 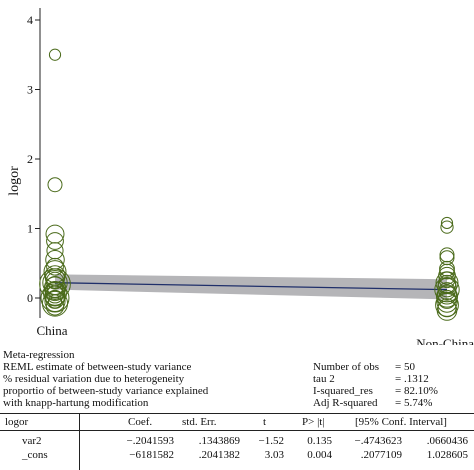 I want to click on y-axis-label: logor, so click(x=14, y=181).